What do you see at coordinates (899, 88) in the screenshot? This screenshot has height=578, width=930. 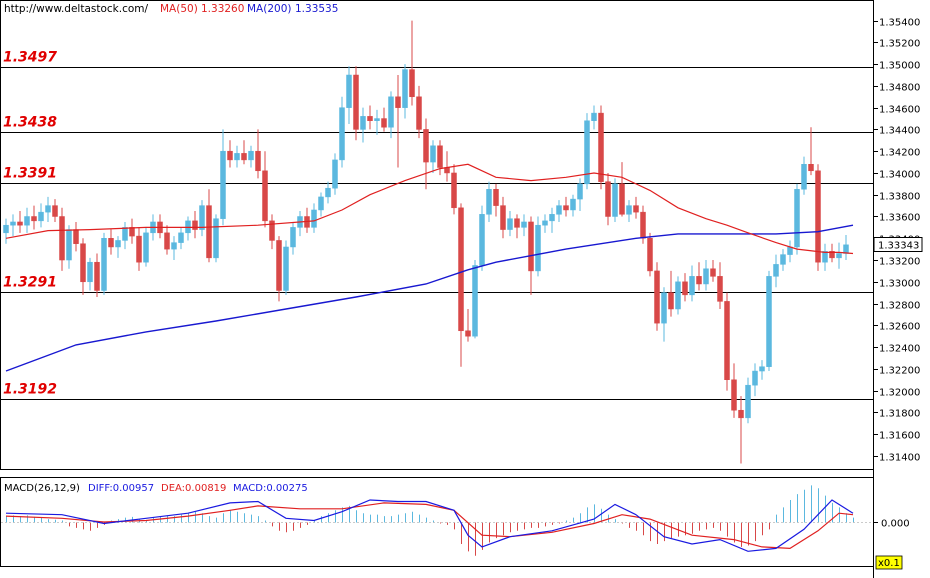 I see `y-tick-label: 1.34800` at bounding box center [899, 88].